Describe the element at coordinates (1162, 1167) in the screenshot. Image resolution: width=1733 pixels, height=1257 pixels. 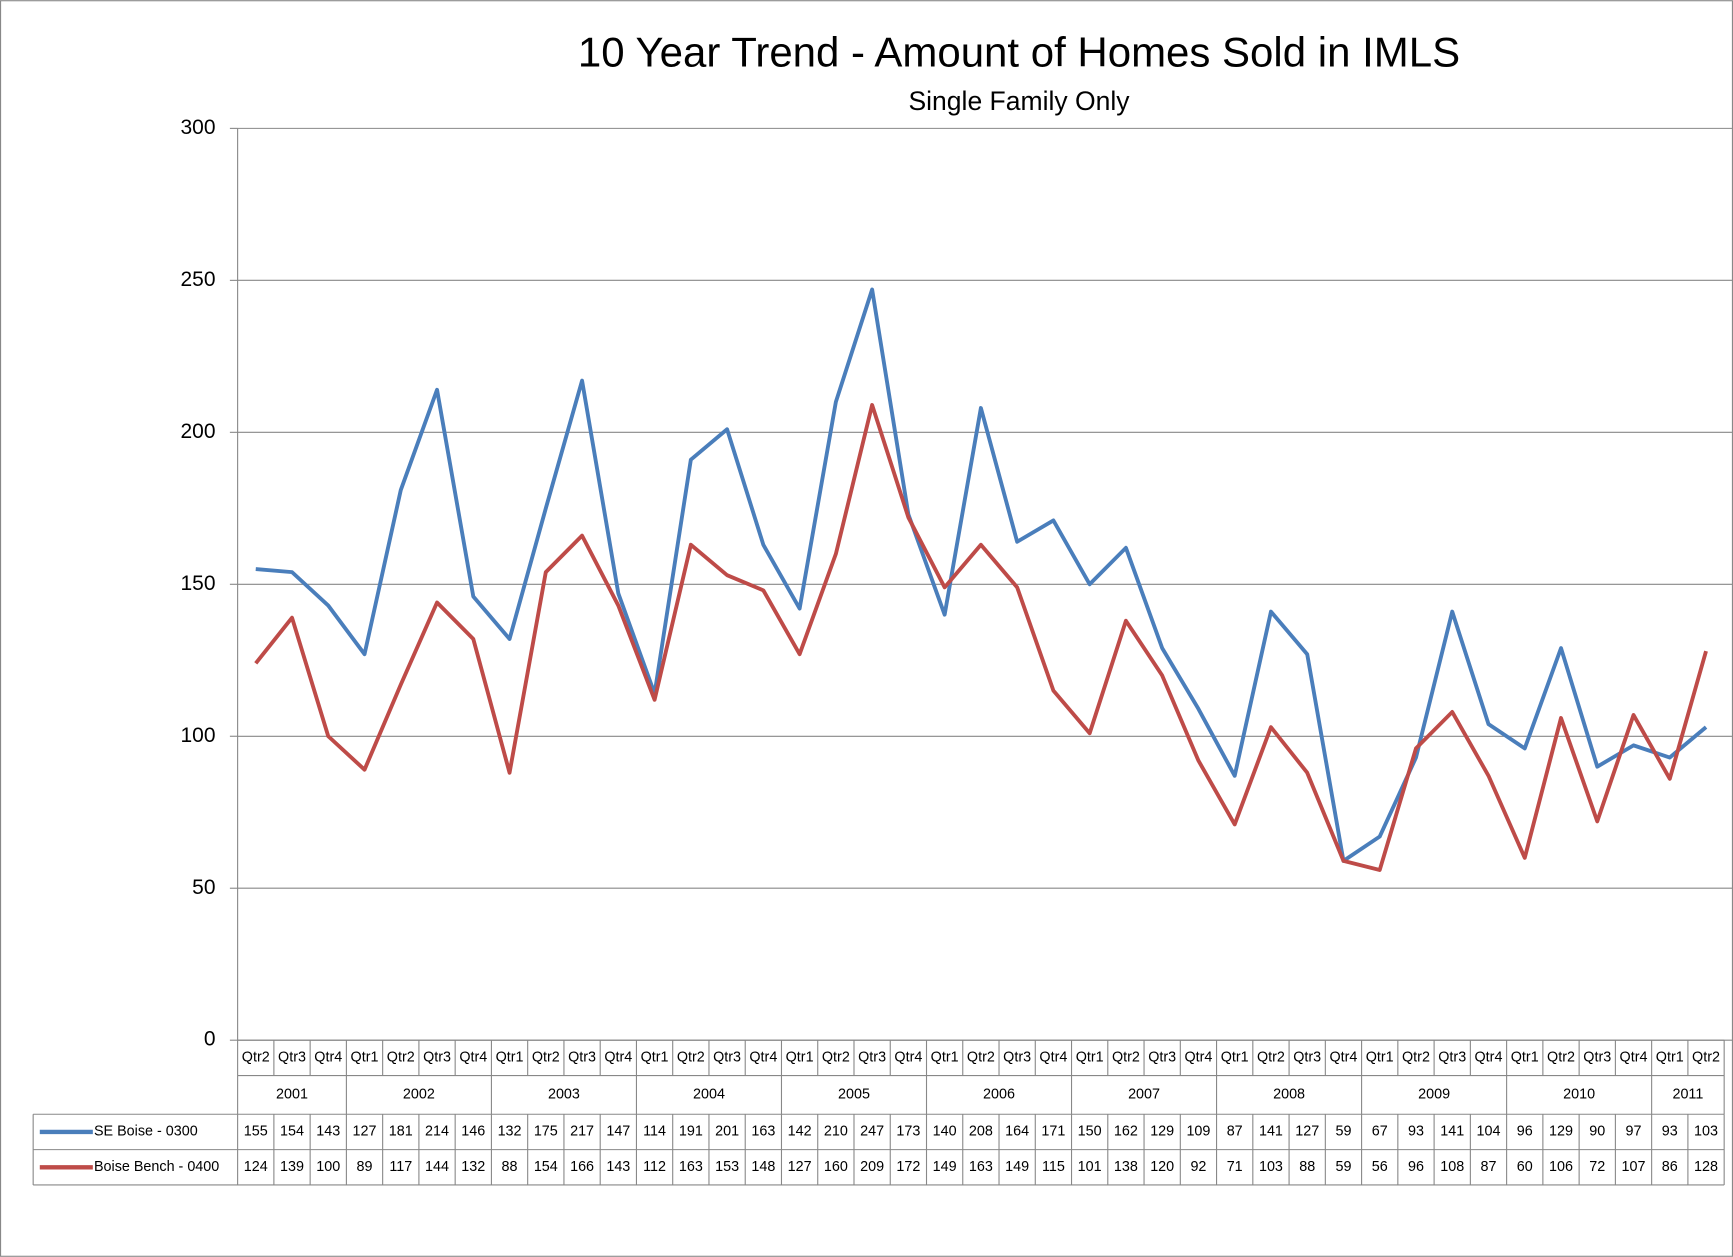
I see `table-value: 120` at that location.